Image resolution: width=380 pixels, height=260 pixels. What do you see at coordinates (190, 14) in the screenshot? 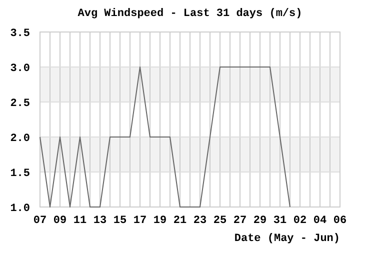
I see `chart-title: Avg Windspeed - Last 31 days (m/s)` at bounding box center [190, 14].